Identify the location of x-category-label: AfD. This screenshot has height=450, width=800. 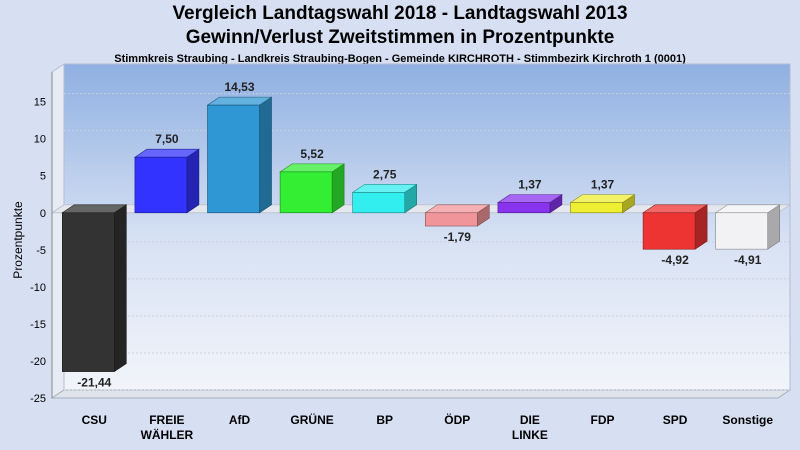
(240, 420).